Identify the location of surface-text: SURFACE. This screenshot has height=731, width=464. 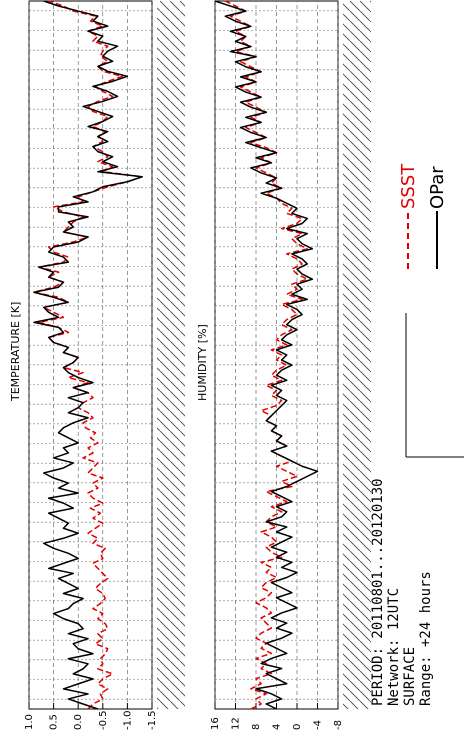
(410, 676).